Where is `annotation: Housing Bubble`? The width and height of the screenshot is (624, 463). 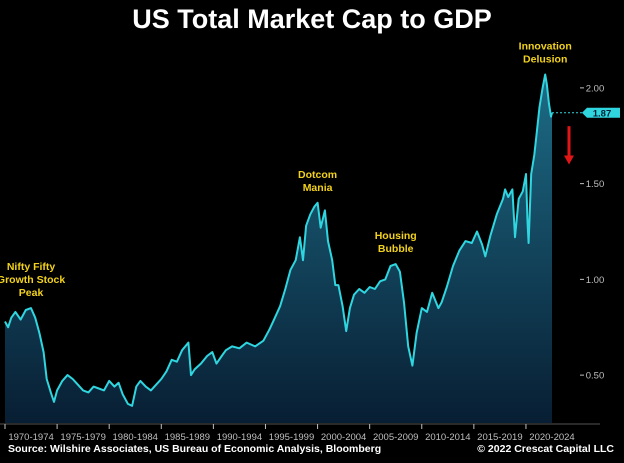
annotation: Housing Bubble is located at coordinates (396, 242).